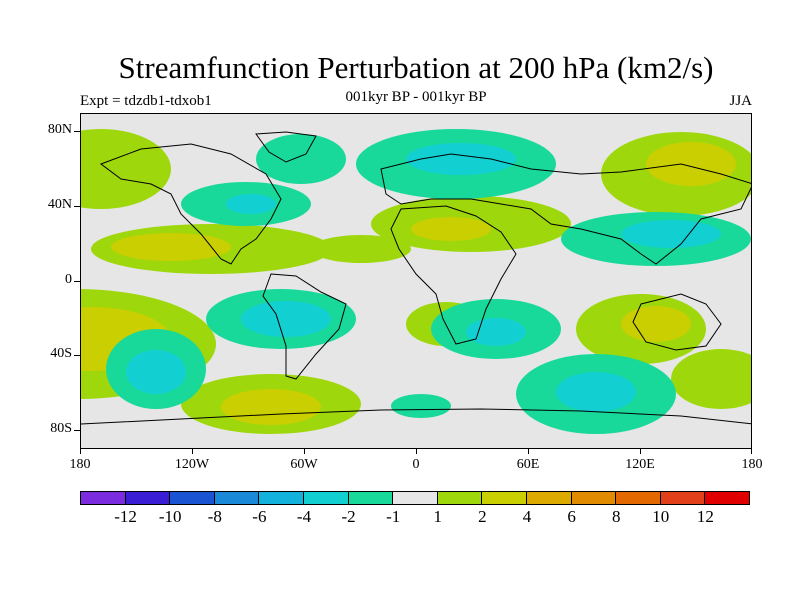 The width and height of the screenshot is (800, 600). What do you see at coordinates (393, 516) in the screenshot?
I see `colorbar-label: -1` at bounding box center [393, 516].